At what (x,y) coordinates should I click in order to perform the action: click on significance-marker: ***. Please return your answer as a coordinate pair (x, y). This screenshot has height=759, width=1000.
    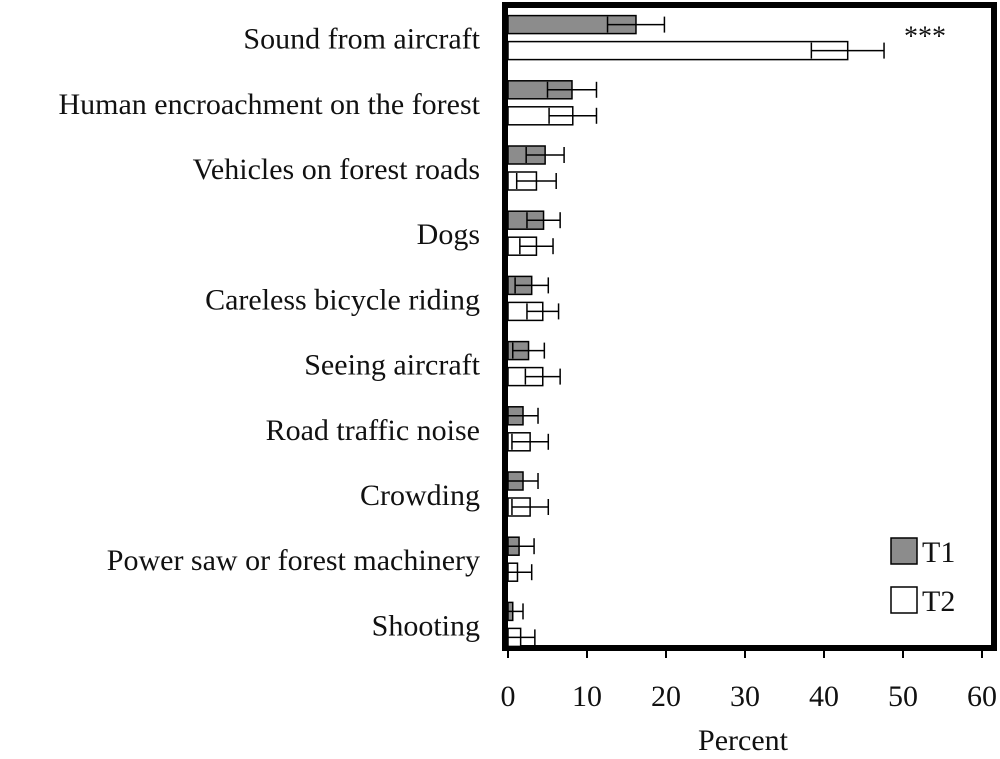
    Looking at the image, I should click on (925, 37).